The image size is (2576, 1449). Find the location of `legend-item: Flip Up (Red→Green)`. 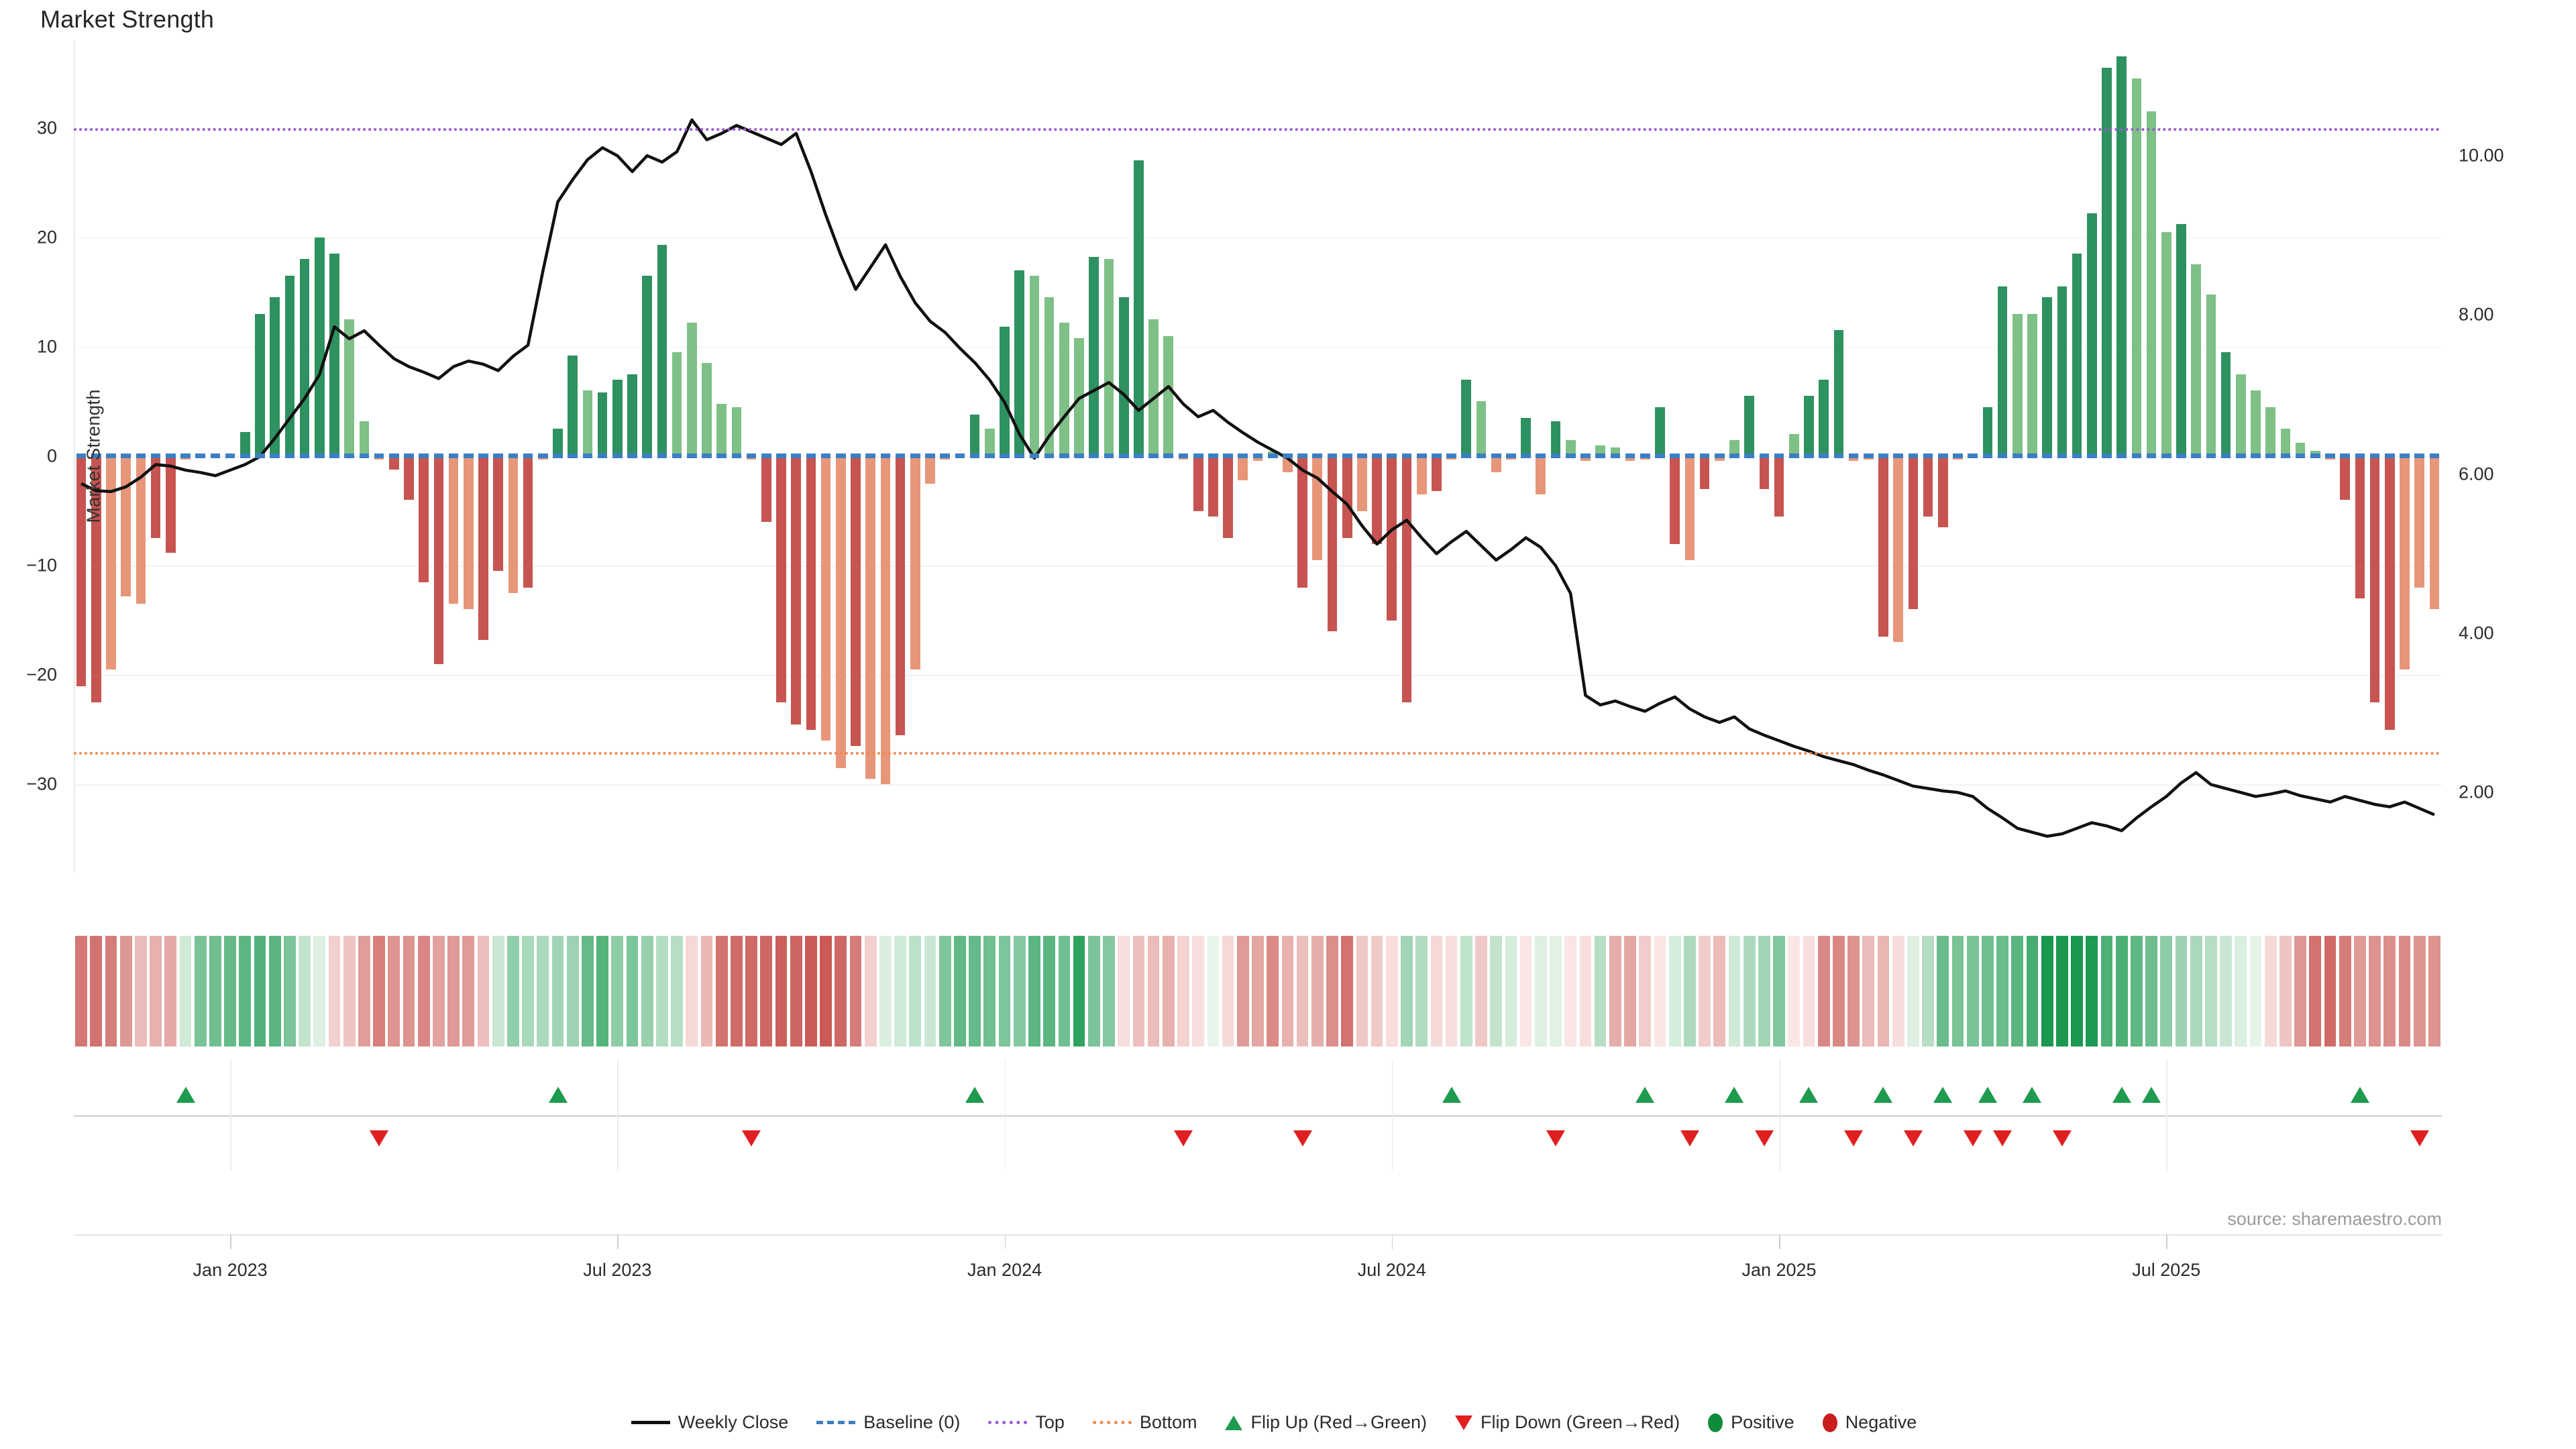

legend-item: Flip Up (Red→Green) is located at coordinates (1326, 1422).